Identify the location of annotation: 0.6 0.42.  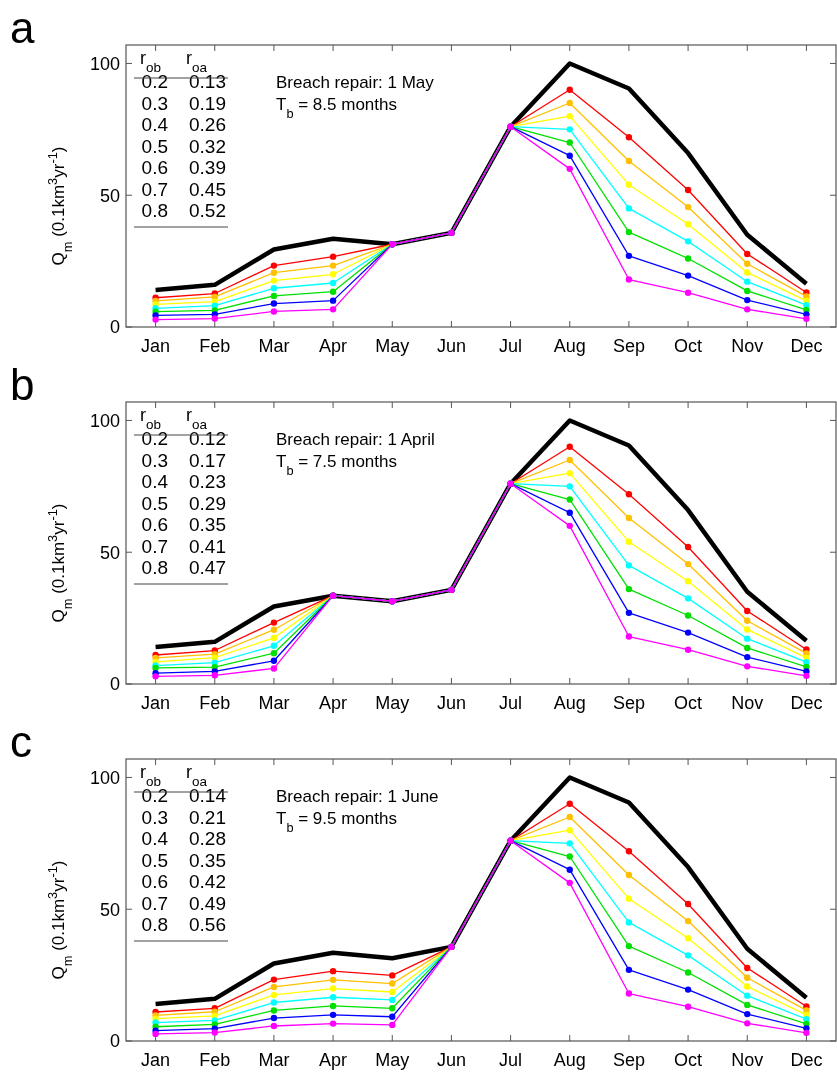
(183, 881).